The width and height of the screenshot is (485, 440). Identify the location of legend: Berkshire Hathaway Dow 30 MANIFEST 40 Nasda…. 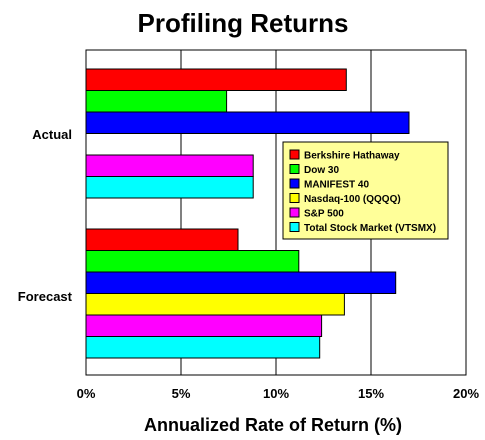
(365, 190).